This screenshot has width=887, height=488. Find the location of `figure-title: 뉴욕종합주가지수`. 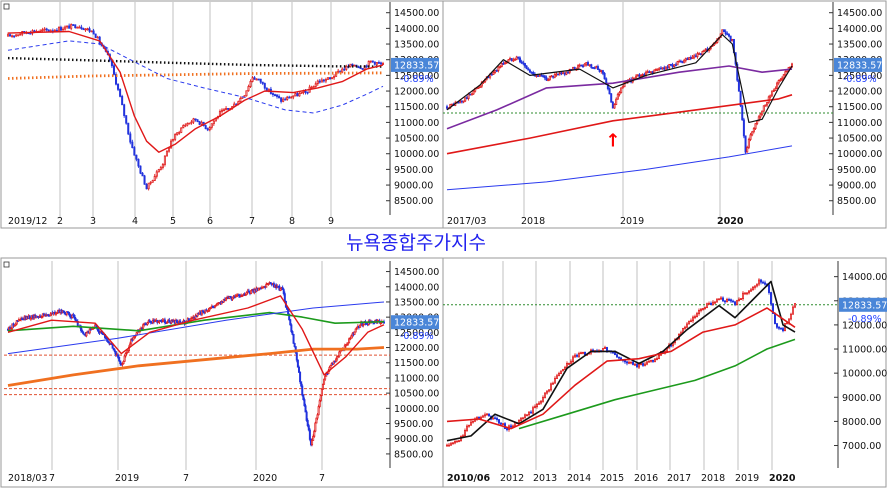

figure-title: 뉴욕종합주가지수 is located at coordinates (416, 243).